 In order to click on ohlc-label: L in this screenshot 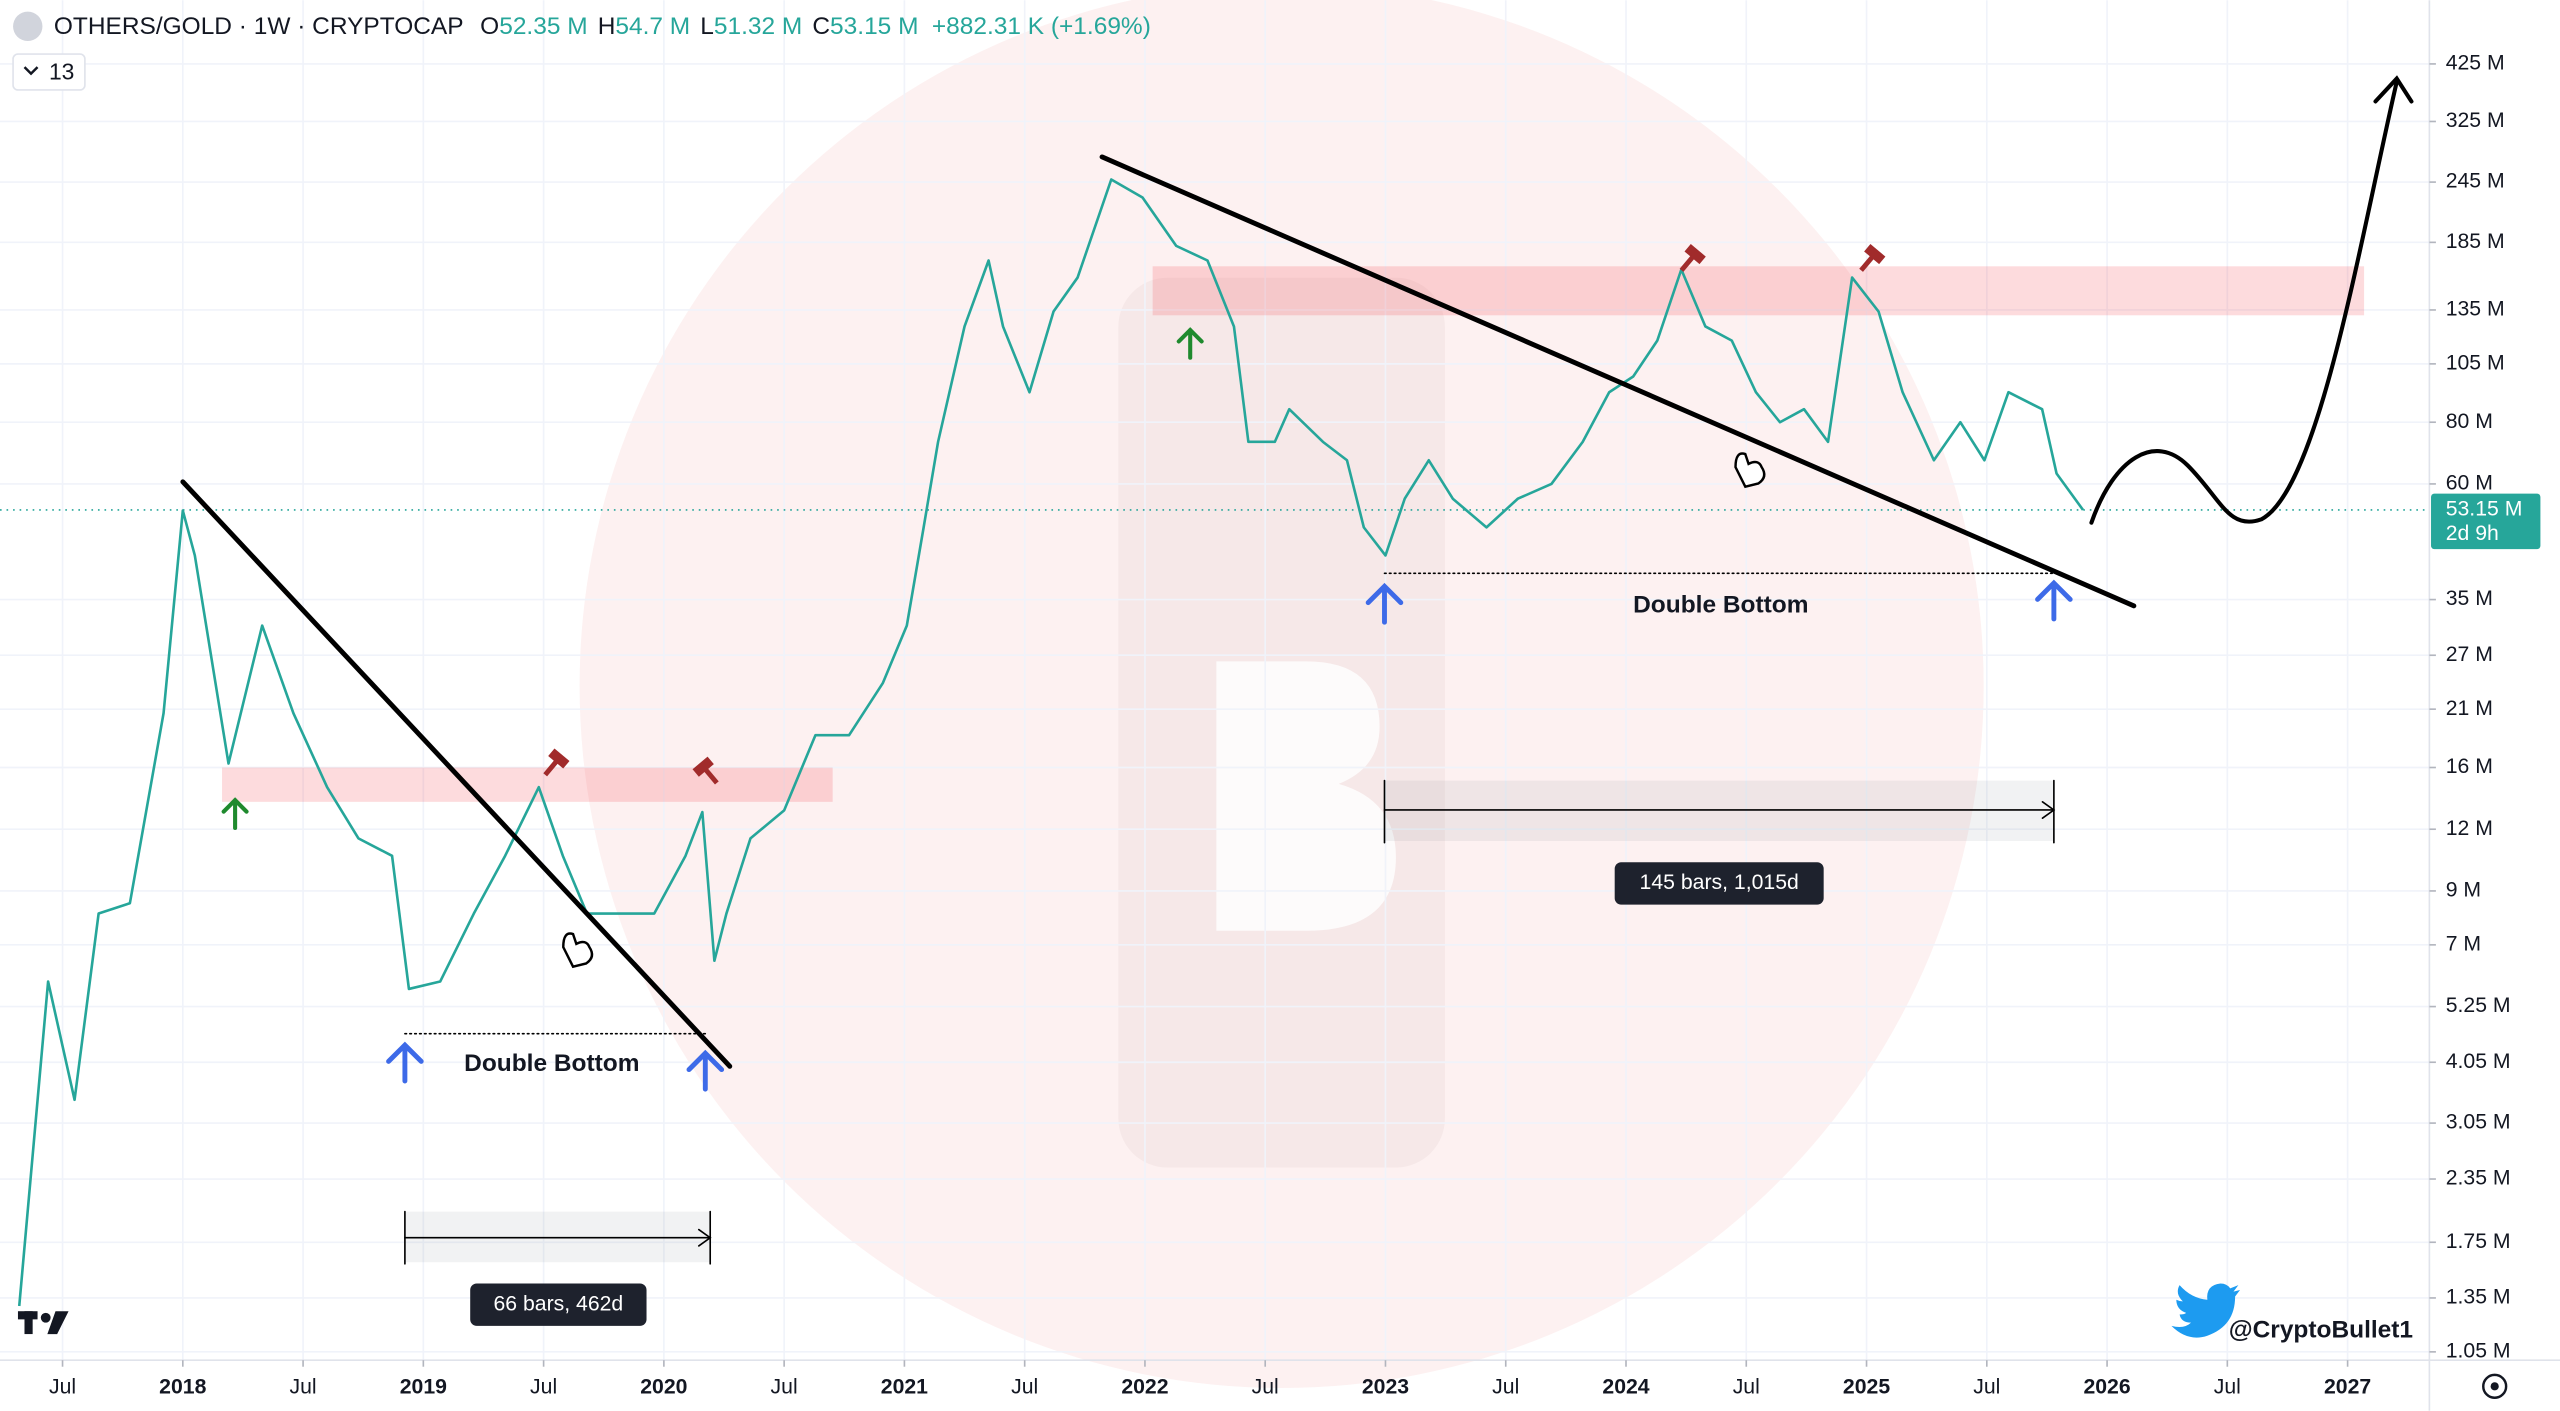, I will do `click(707, 26)`.